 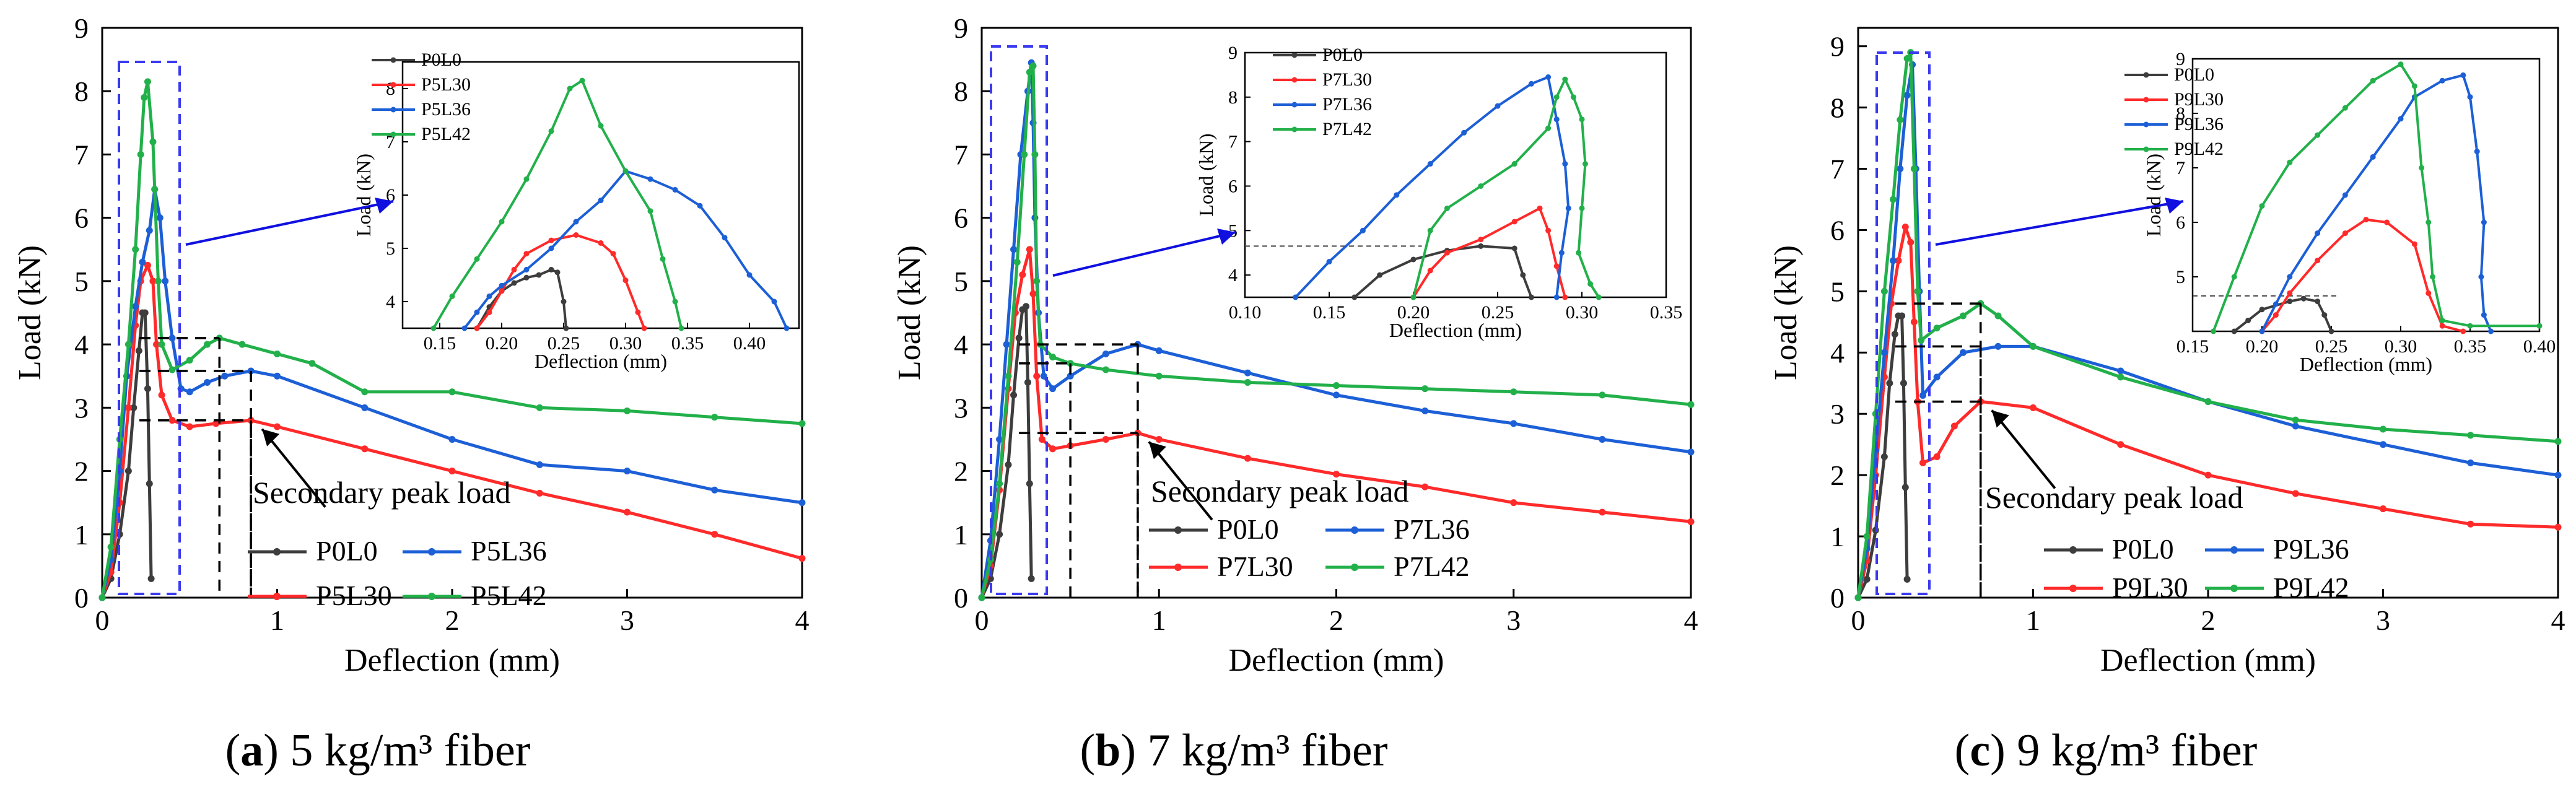 What do you see at coordinates (1342, 55) in the screenshot?
I see `inset-legend-label-P0L0: P0L0` at bounding box center [1342, 55].